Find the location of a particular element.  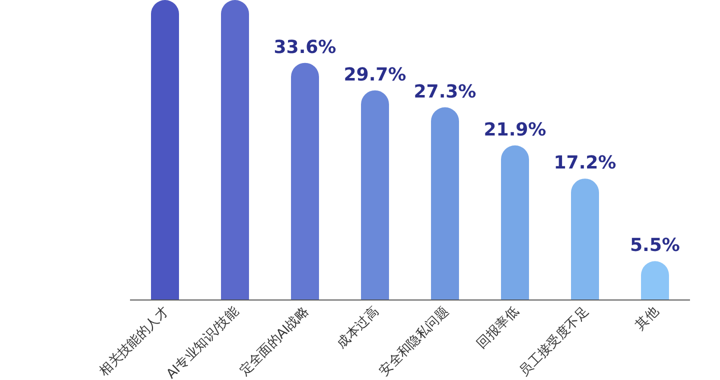

data-label: 17.2% is located at coordinates (585, 163).